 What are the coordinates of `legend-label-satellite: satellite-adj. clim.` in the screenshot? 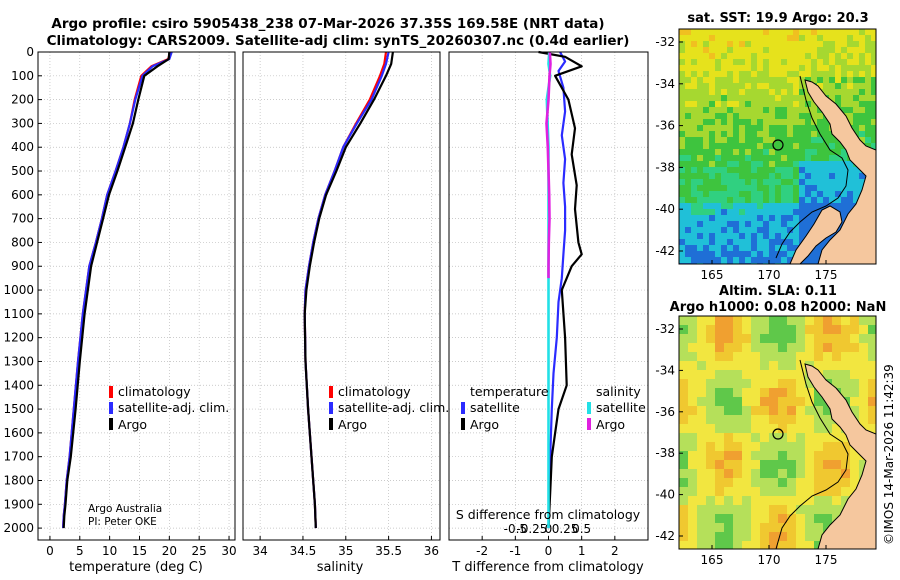 It's located at (393, 407).